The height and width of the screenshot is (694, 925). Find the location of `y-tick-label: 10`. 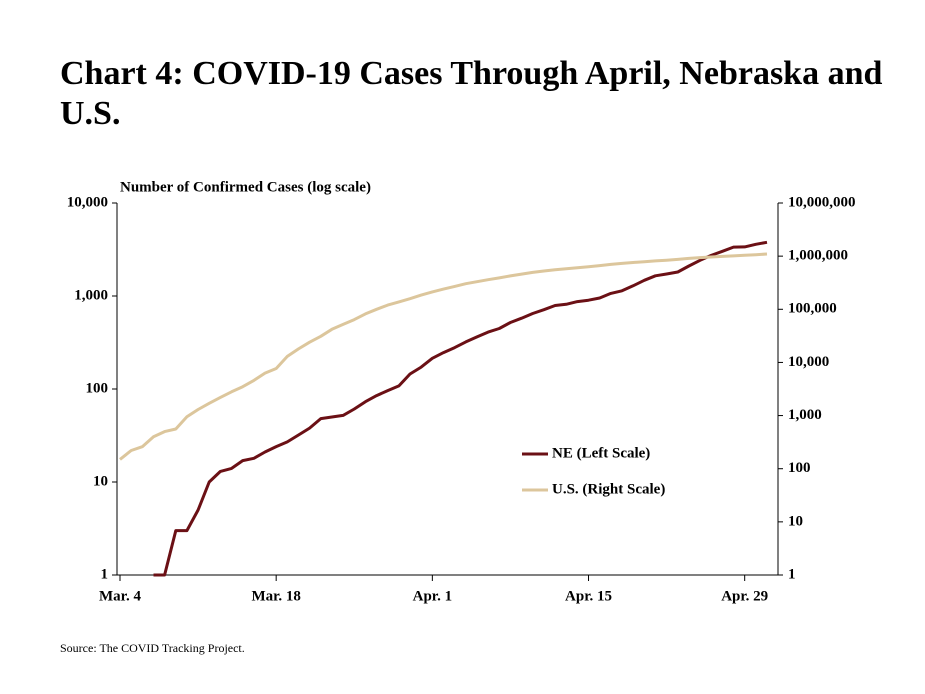

y-tick-label: 10 is located at coordinates (100, 481).